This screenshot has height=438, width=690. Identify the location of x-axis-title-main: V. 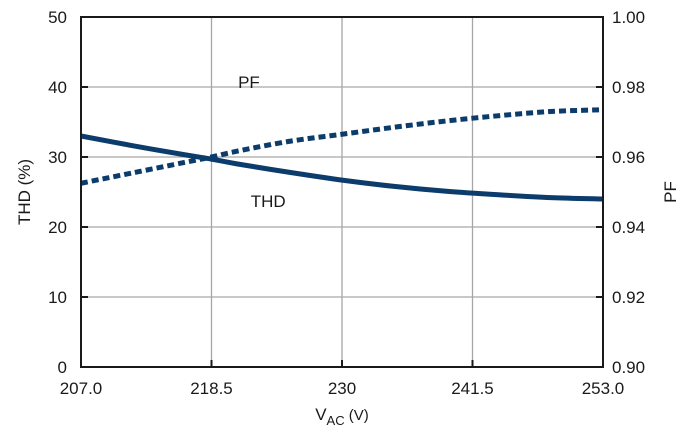
(321, 414).